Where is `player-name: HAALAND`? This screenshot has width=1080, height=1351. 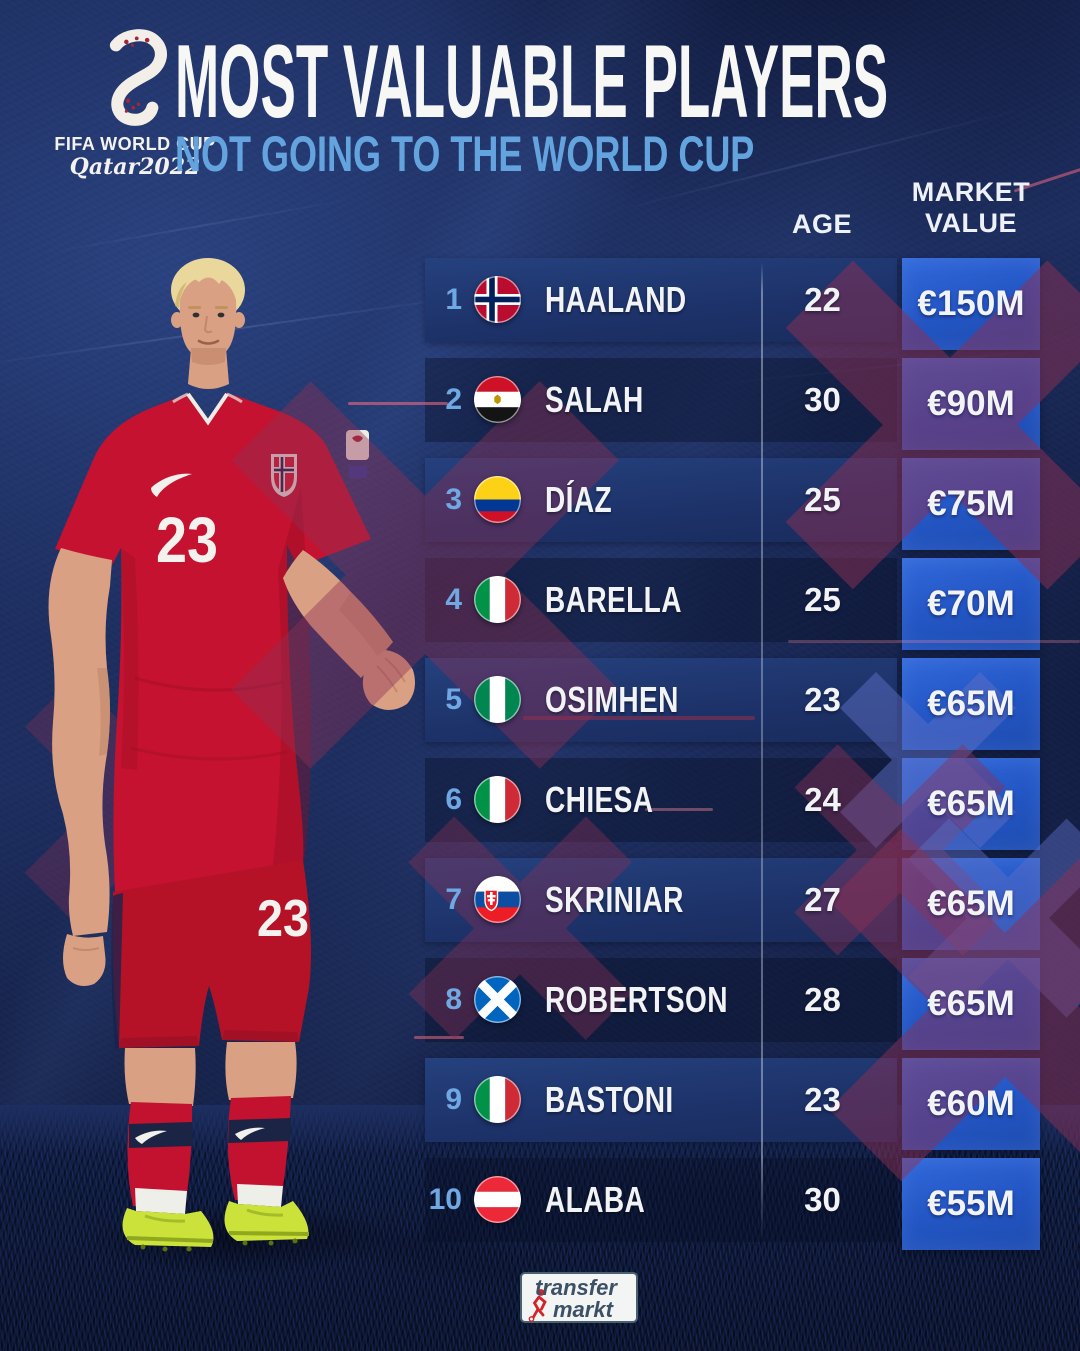
player-name: HAALAND is located at coordinates (616, 299).